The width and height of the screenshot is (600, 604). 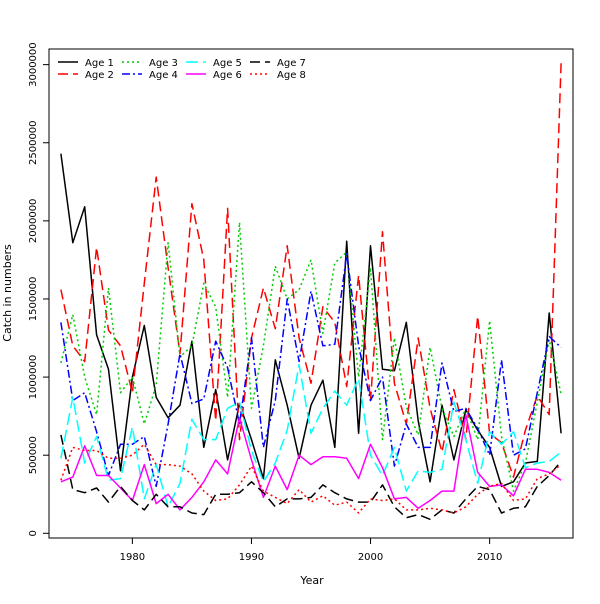 What do you see at coordinates (251, 557) in the screenshot?
I see `x-tick-label: 1990` at bounding box center [251, 557].